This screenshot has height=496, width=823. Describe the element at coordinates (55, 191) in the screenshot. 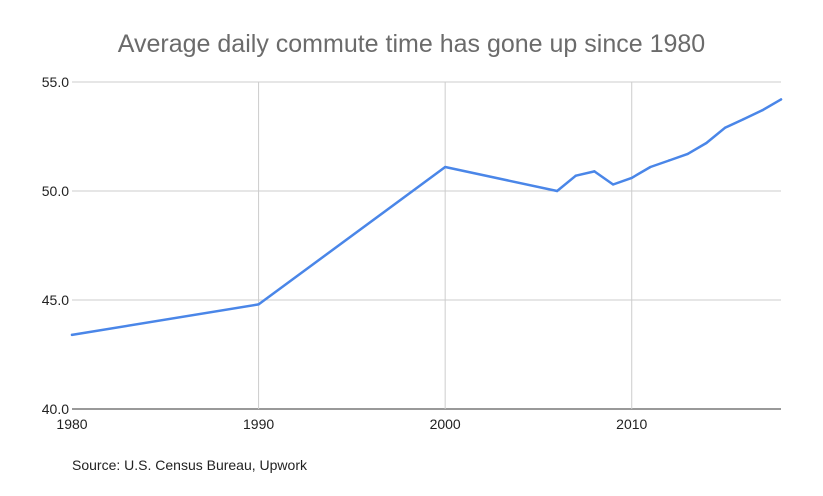

I see `y-tick-label: 50.0` at that location.